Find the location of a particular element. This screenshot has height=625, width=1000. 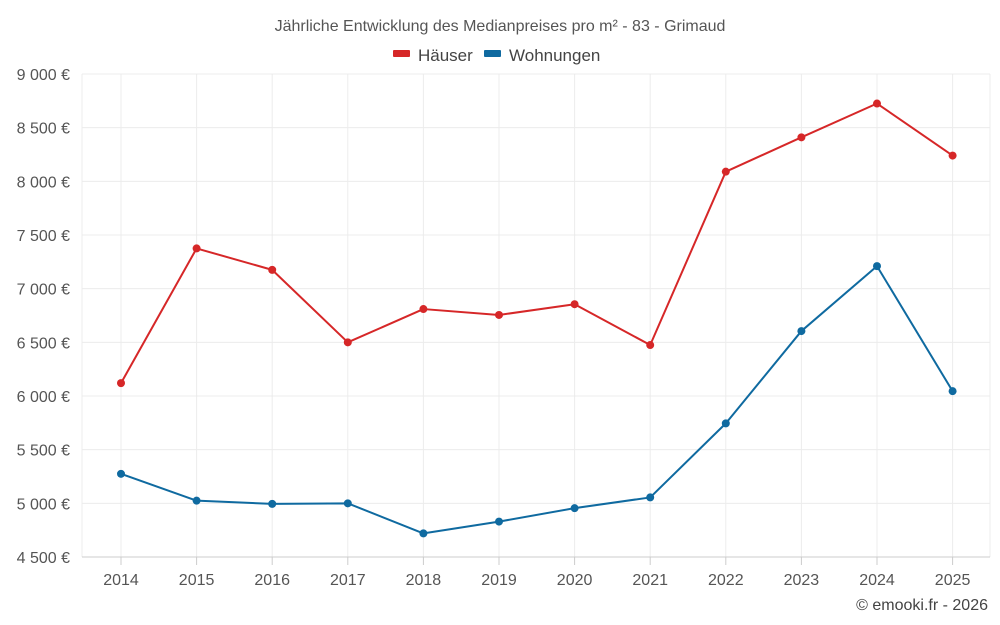

x-tick-label: 2023 is located at coordinates (802, 580).